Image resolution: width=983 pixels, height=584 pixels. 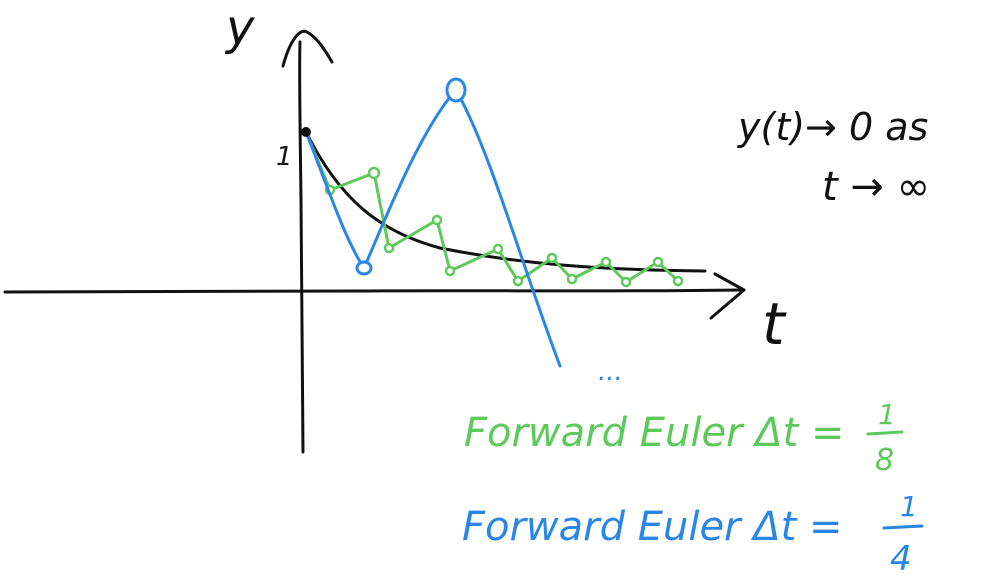 I want to click on x-axis-label: t, so click(x=774, y=324).